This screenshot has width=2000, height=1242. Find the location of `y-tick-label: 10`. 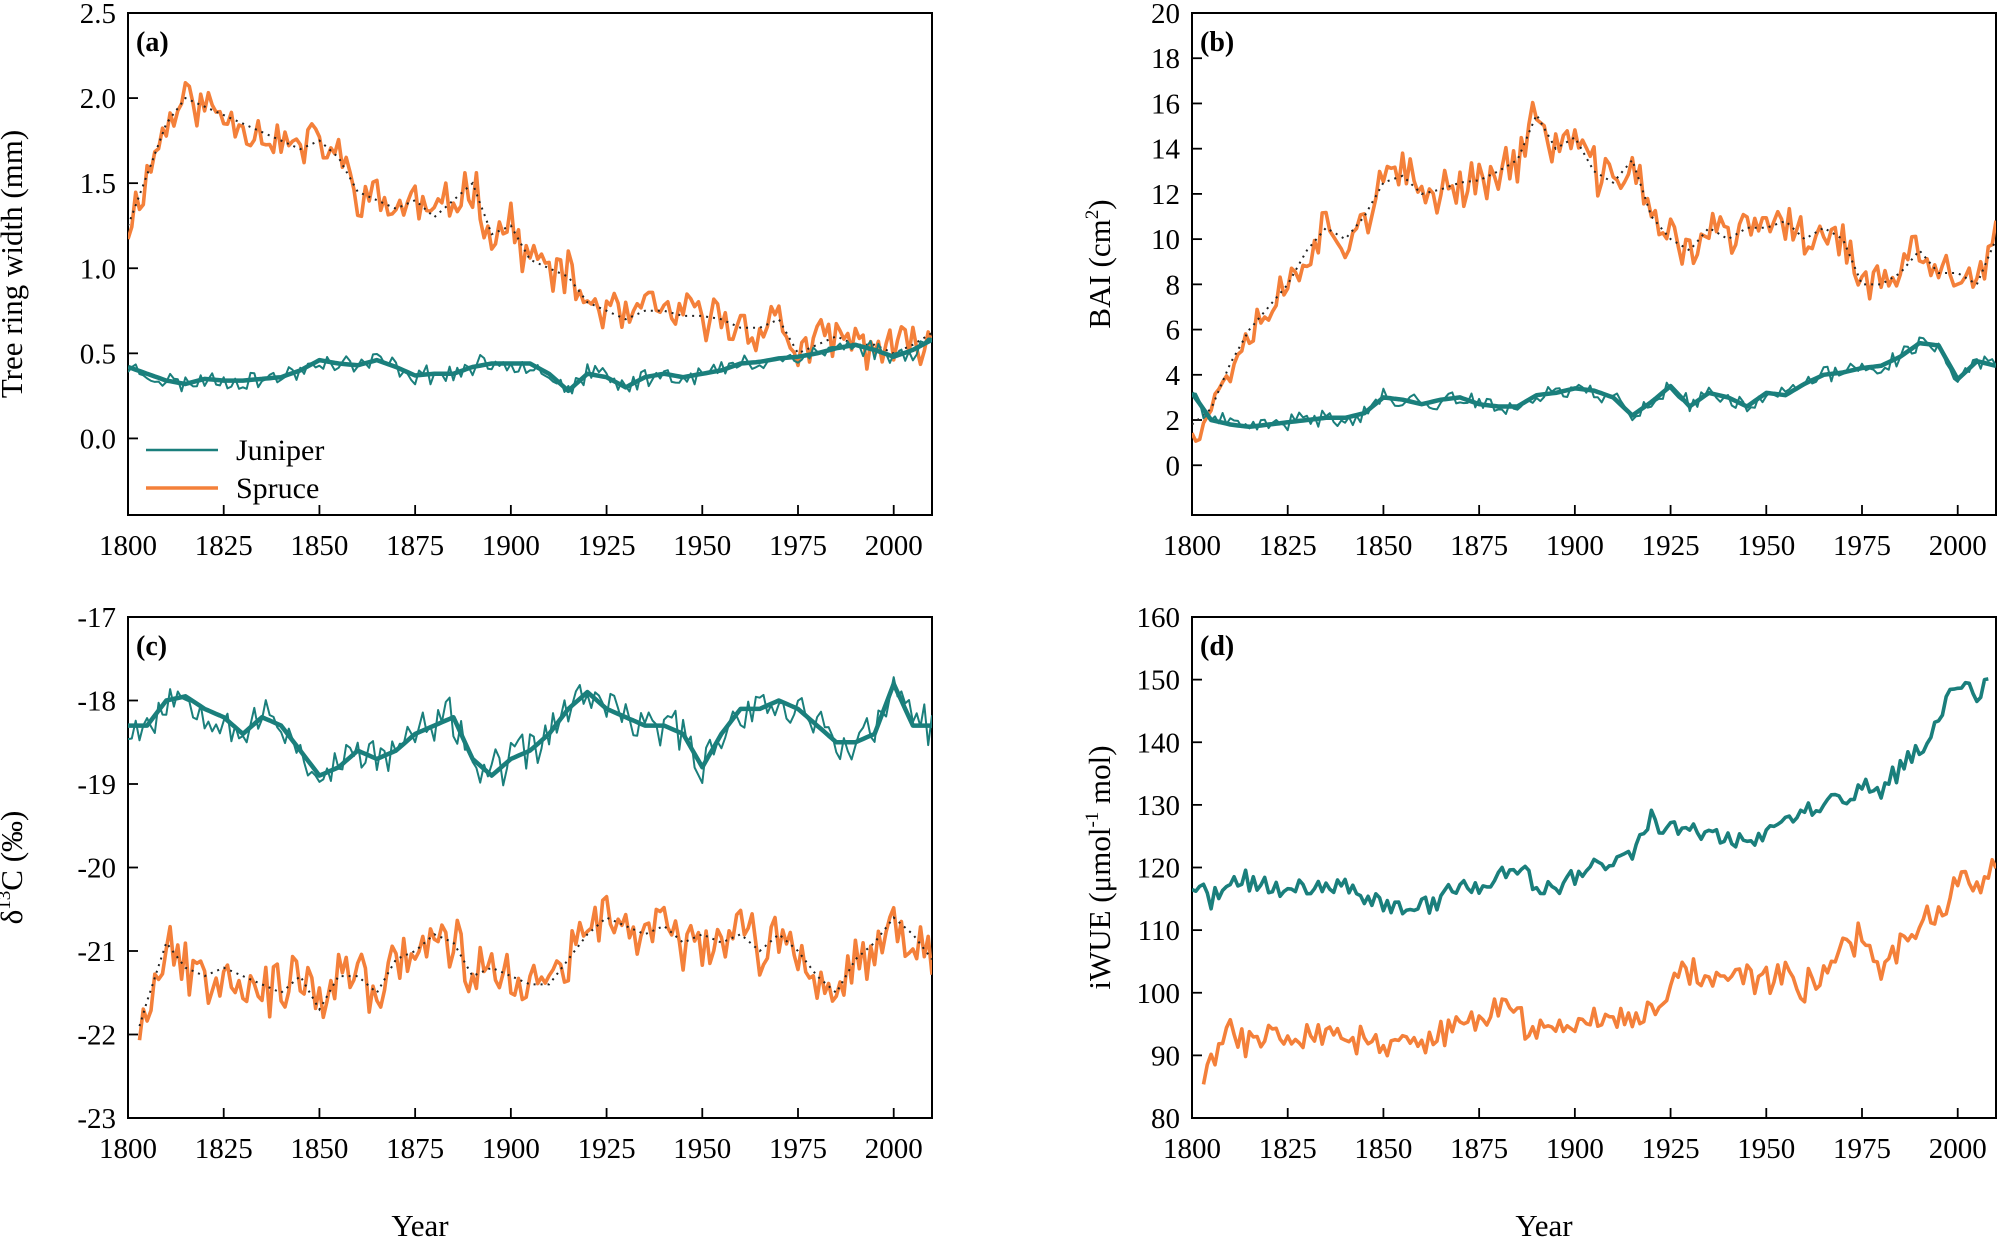

y-tick-label: 10 is located at coordinates (1165, 240).